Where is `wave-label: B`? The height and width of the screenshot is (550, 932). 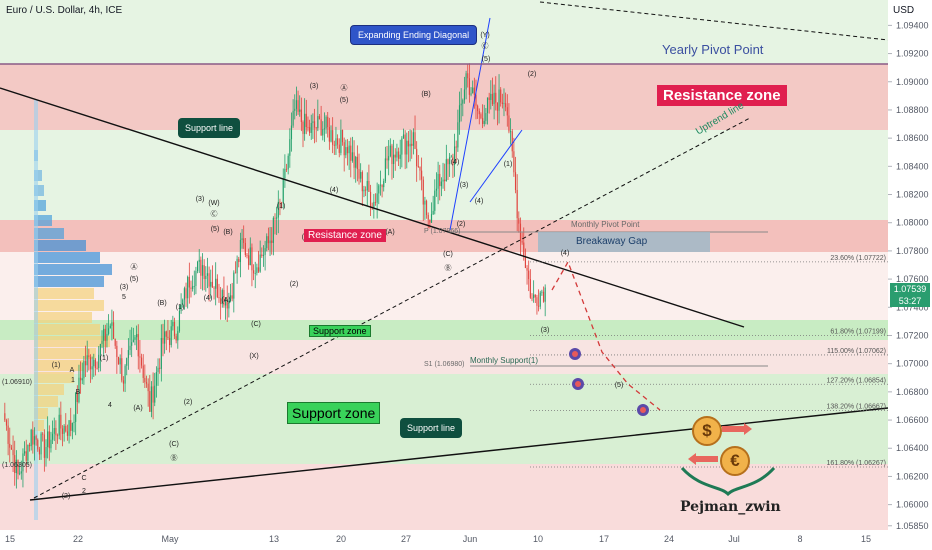 wave-label: B is located at coordinates (78, 392).